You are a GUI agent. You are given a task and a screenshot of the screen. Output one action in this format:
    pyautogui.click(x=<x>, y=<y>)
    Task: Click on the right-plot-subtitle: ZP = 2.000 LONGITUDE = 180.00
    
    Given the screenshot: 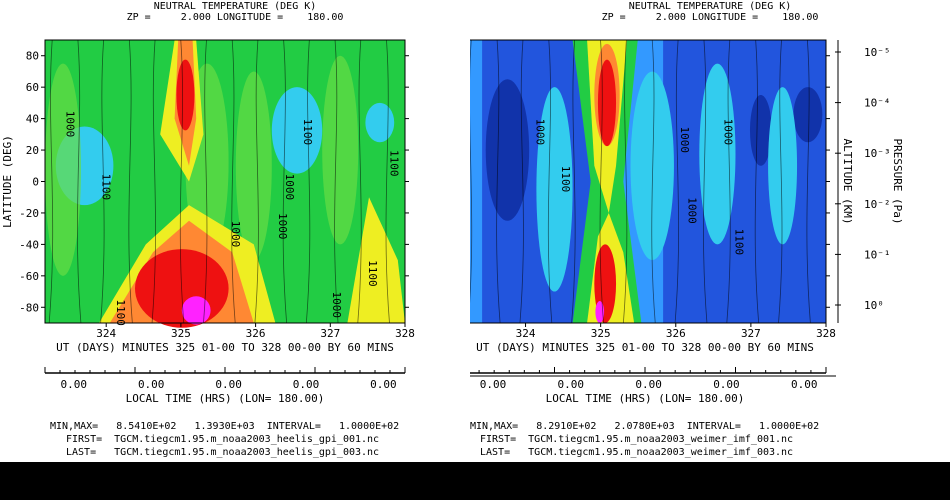 What is the action you would take?
    pyautogui.click(x=710, y=17)
    